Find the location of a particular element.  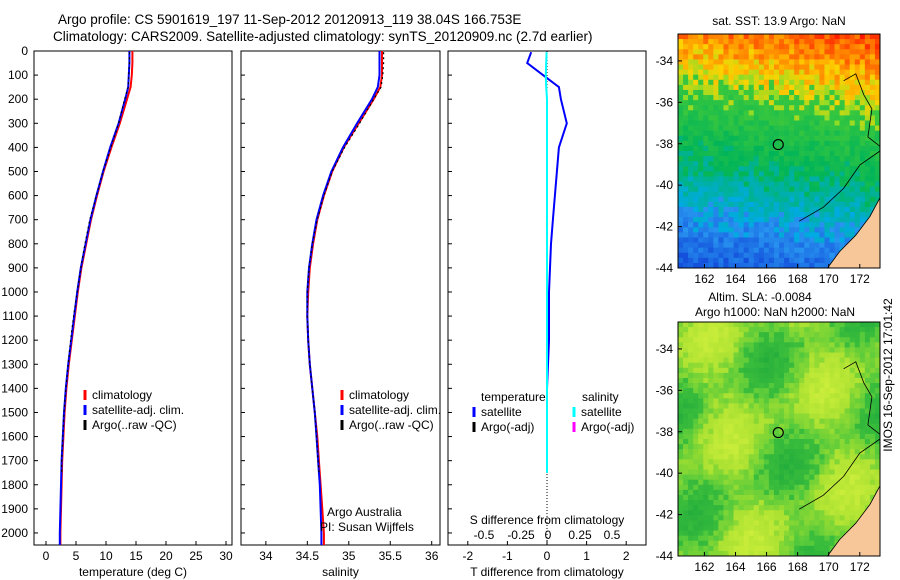

sst-argo-position-marker is located at coordinates (778, 144).